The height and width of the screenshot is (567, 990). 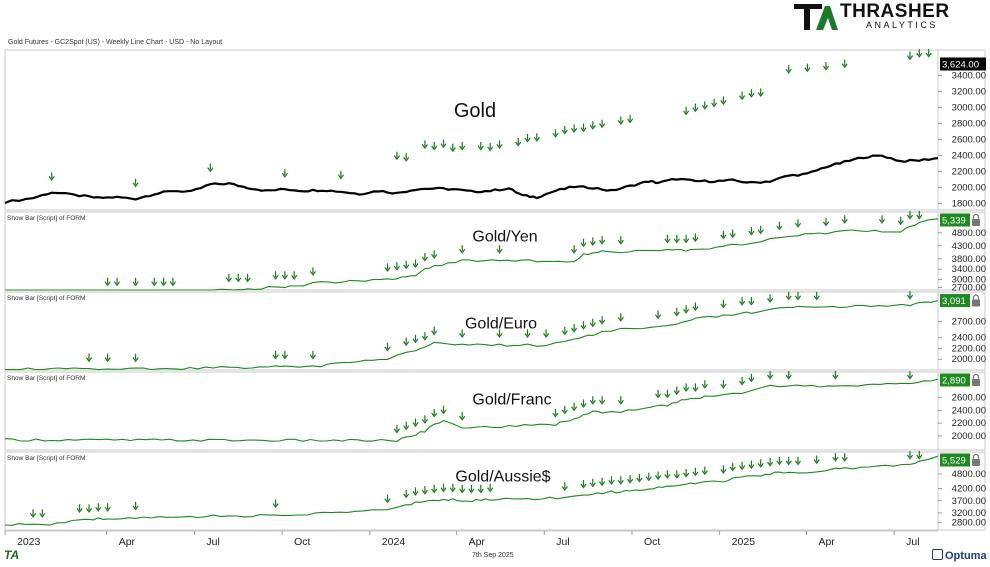 I want to click on y-tick-label: 2000.00, so click(x=969, y=436).